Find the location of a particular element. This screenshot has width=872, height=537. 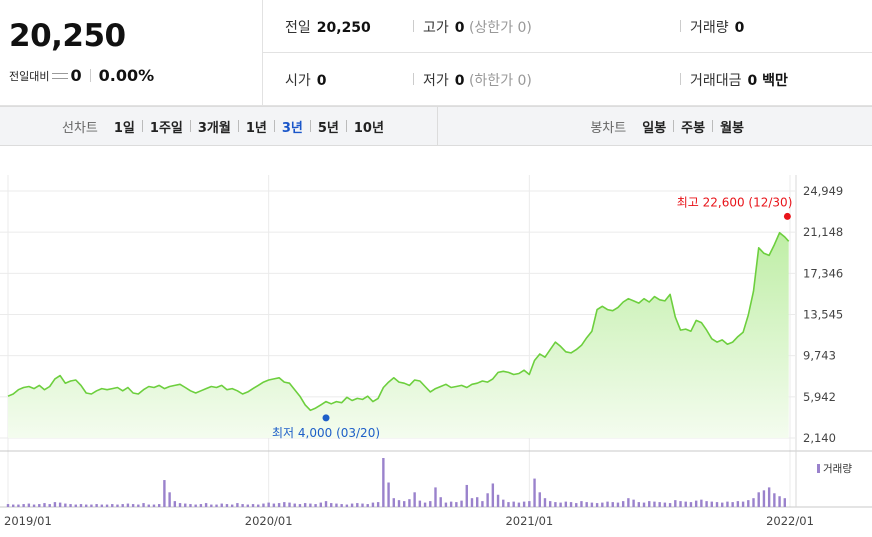

high-price-label: 고가 is located at coordinates (436, 28).